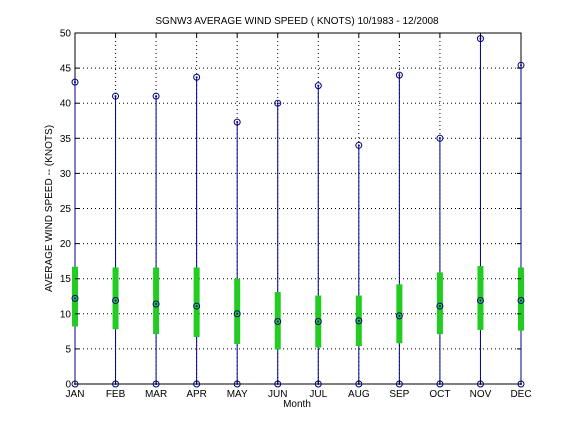 The height and width of the screenshot is (432, 576). What do you see at coordinates (156, 394) in the screenshot?
I see `x-tick-label-mar: MAR` at bounding box center [156, 394].